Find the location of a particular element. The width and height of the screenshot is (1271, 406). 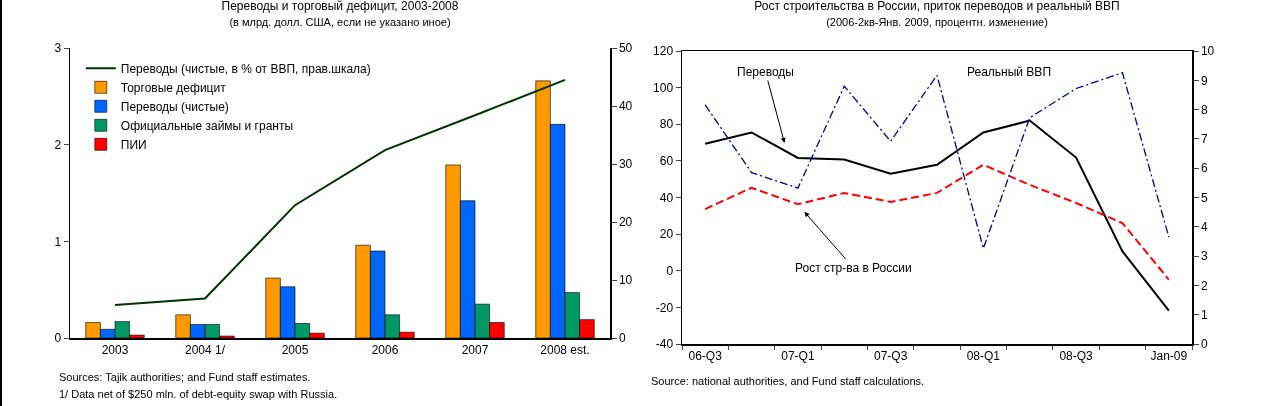

y2-tick-label: 30 is located at coordinates (625, 164).